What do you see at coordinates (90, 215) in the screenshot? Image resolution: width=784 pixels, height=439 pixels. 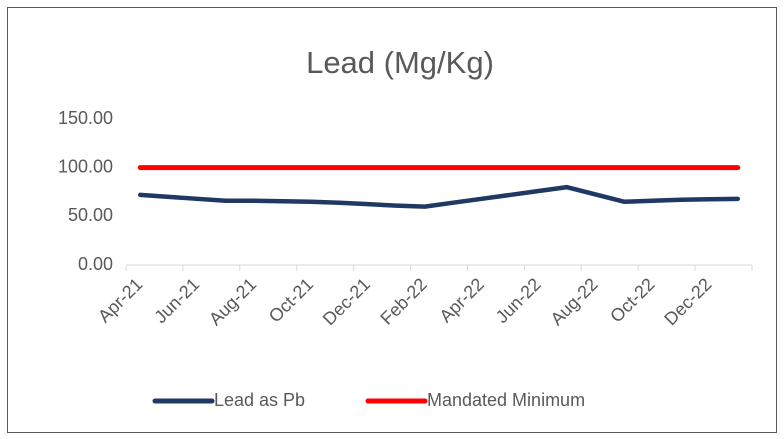 I see `y-tick-label: 50.00` at bounding box center [90, 215].